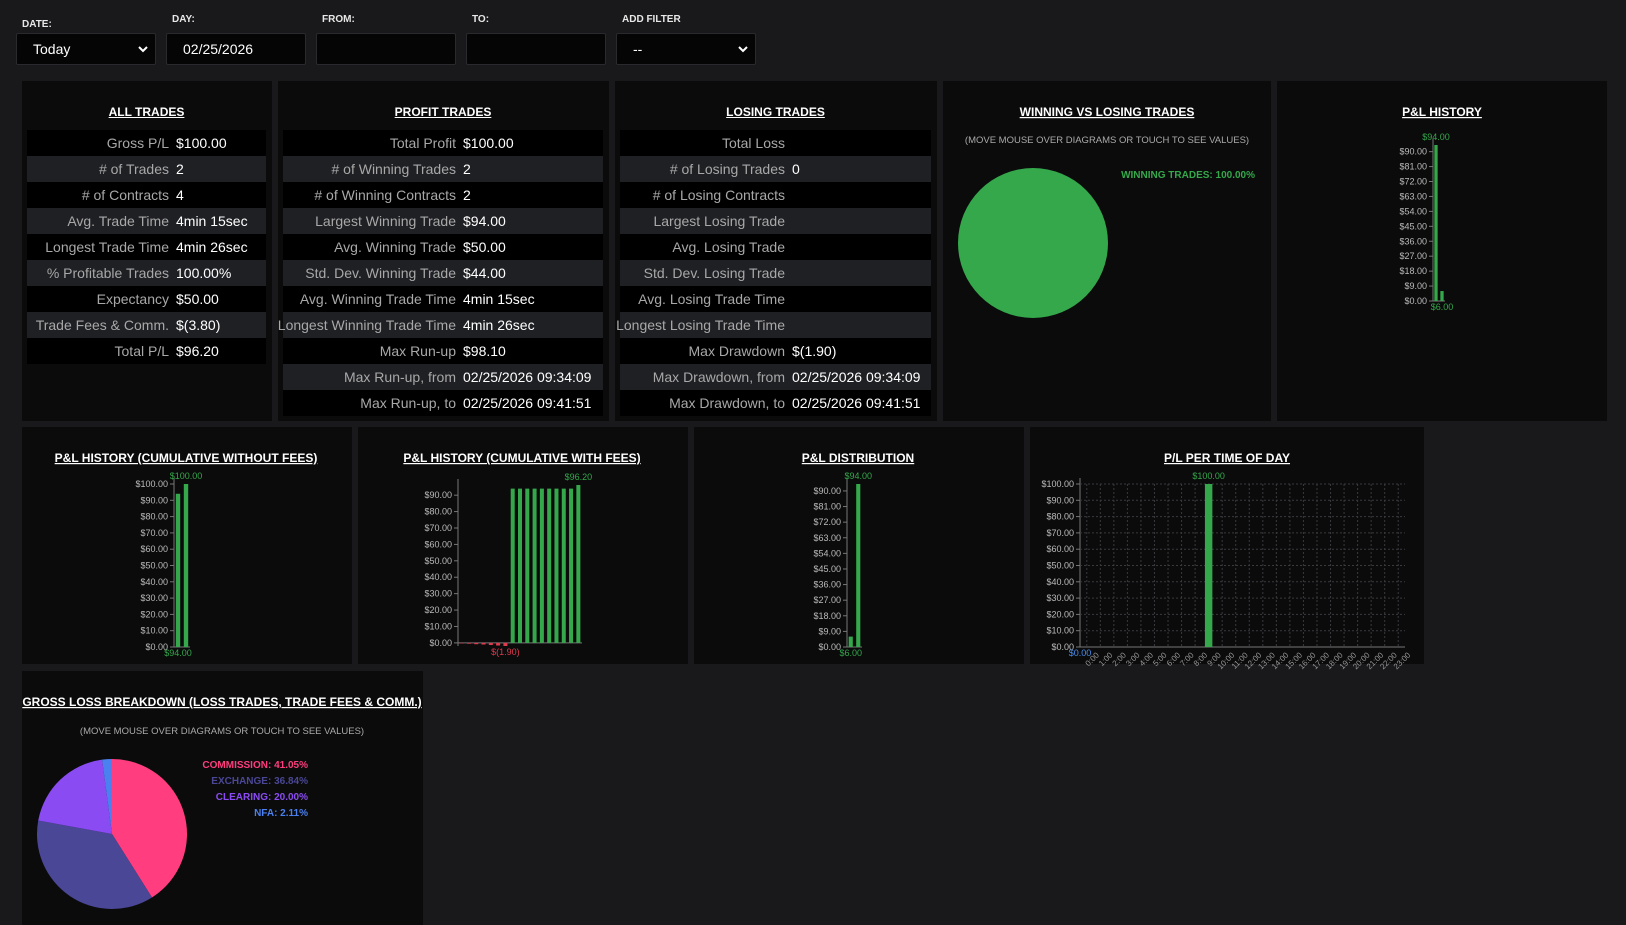 The width and height of the screenshot is (1626, 925). I want to click on row-label: Longest Winning Trade Time, so click(366, 325).